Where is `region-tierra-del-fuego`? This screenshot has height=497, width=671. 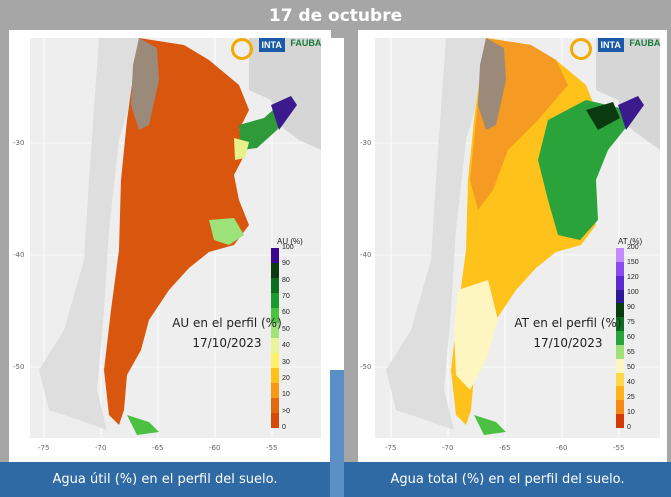 region-tierra-del-fuego is located at coordinates (143, 425).